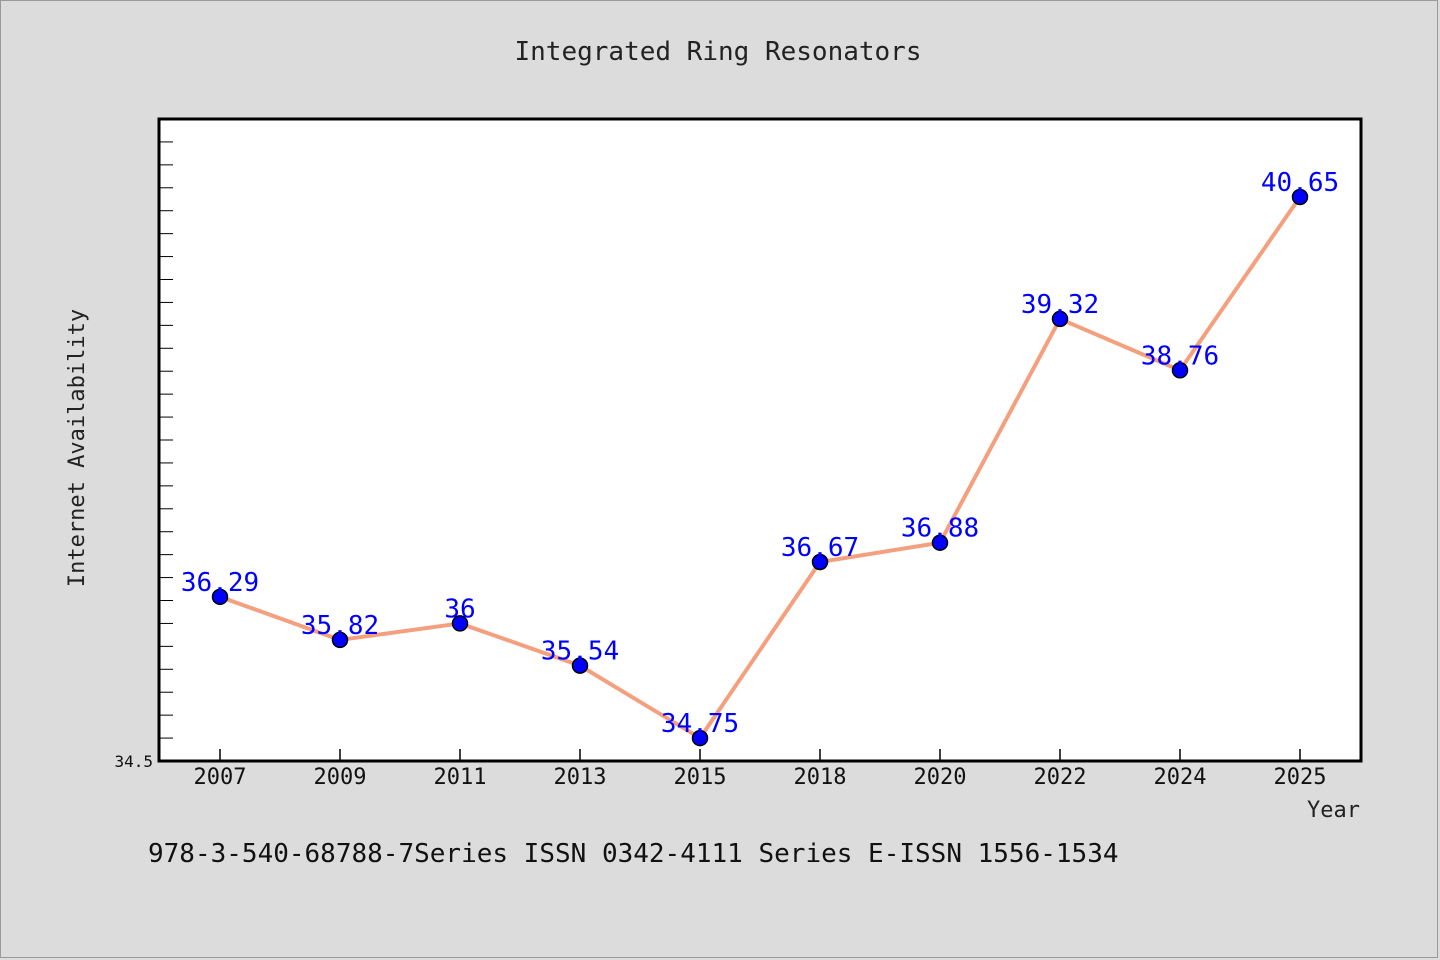 Image resolution: width=1440 pixels, height=960 pixels. Describe the element at coordinates (760, 777) in the screenshot. I see `x-axis-tick-labels: 2007 2009 2011 2013 2015 2018 2020 2022 2024 2025` at that location.